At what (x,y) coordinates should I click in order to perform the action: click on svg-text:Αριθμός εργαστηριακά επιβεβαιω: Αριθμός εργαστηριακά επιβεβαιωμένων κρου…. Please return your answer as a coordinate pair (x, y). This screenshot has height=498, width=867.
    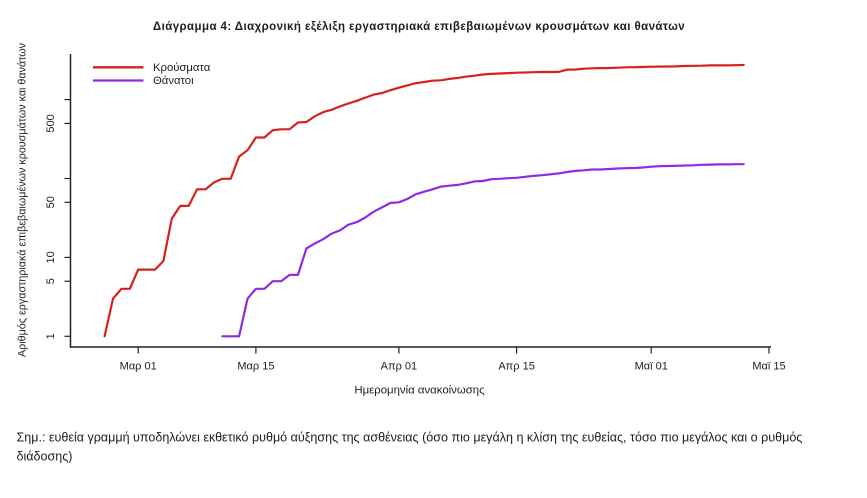
    Looking at the image, I should click on (23, 200).